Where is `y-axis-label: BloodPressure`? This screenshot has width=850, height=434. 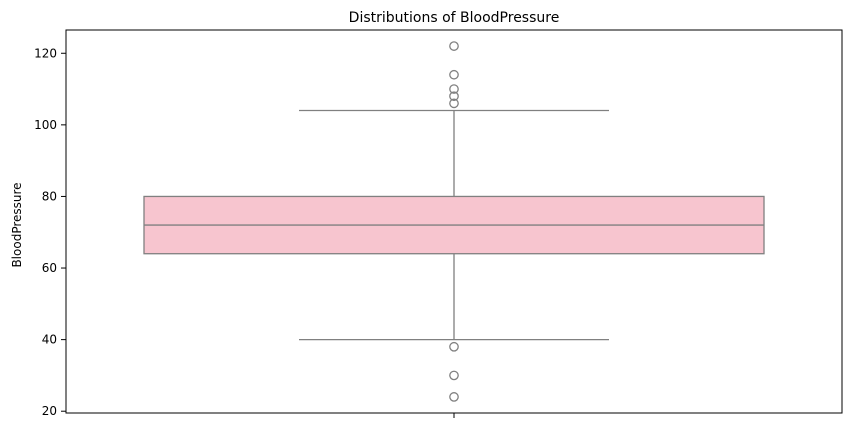
y-axis-label: BloodPressure is located at coordinates (17, 224).